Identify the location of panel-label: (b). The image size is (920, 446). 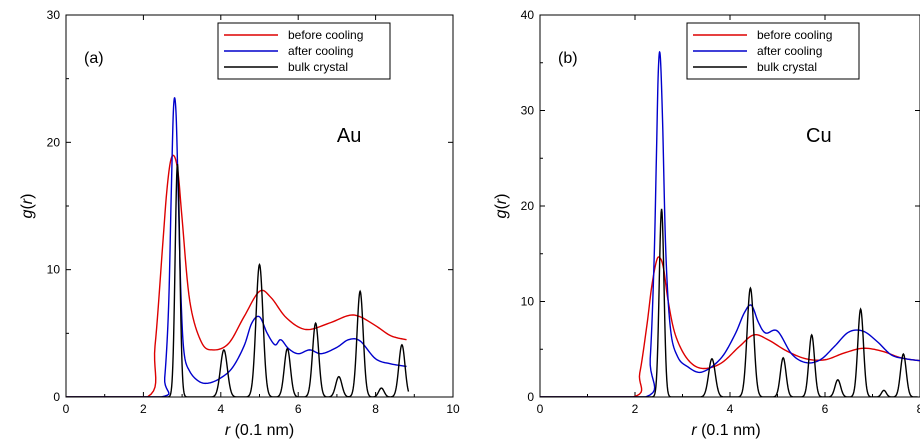
(568, 58).